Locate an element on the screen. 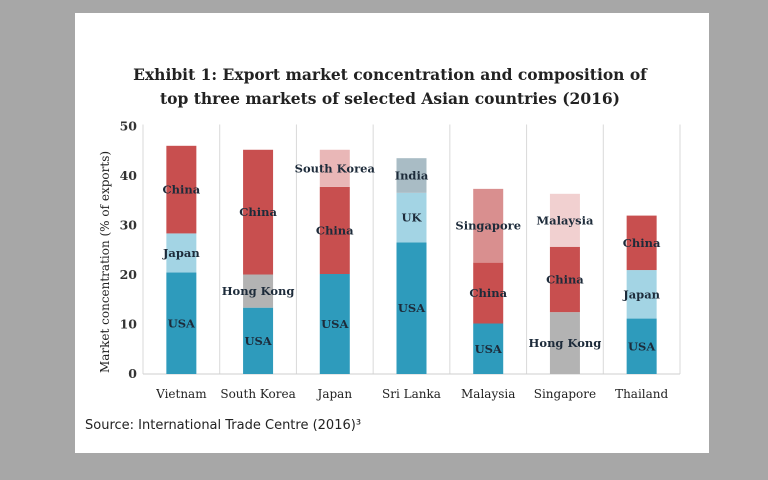  y-tick-label: 50 is located at coordinates (129, 126).